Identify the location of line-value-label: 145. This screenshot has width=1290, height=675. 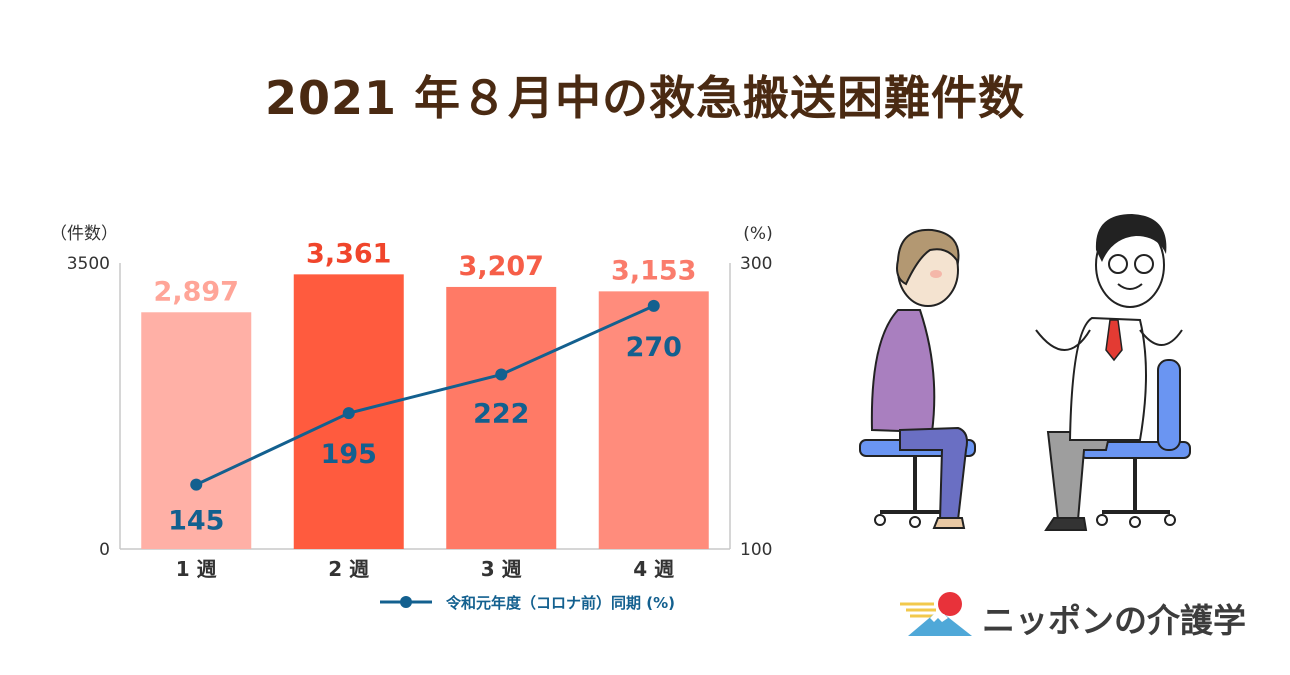
(196, 521).